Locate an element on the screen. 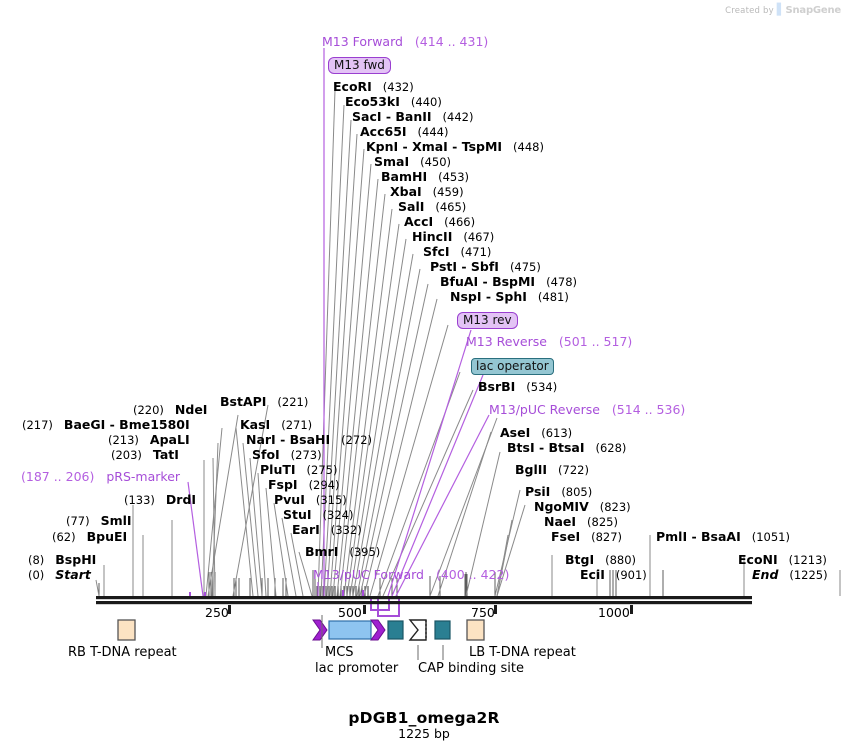  site-label-nspi-sphi: NspI - SphI (481) is located at coordinates (509, 296).